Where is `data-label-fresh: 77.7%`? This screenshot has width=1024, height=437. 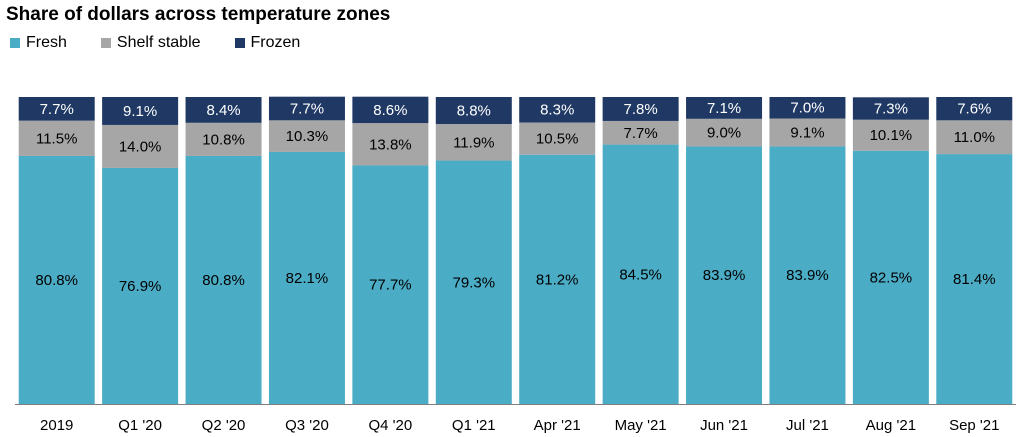 data-label-fresh: 77.7% is located at coordinates (390, 285).